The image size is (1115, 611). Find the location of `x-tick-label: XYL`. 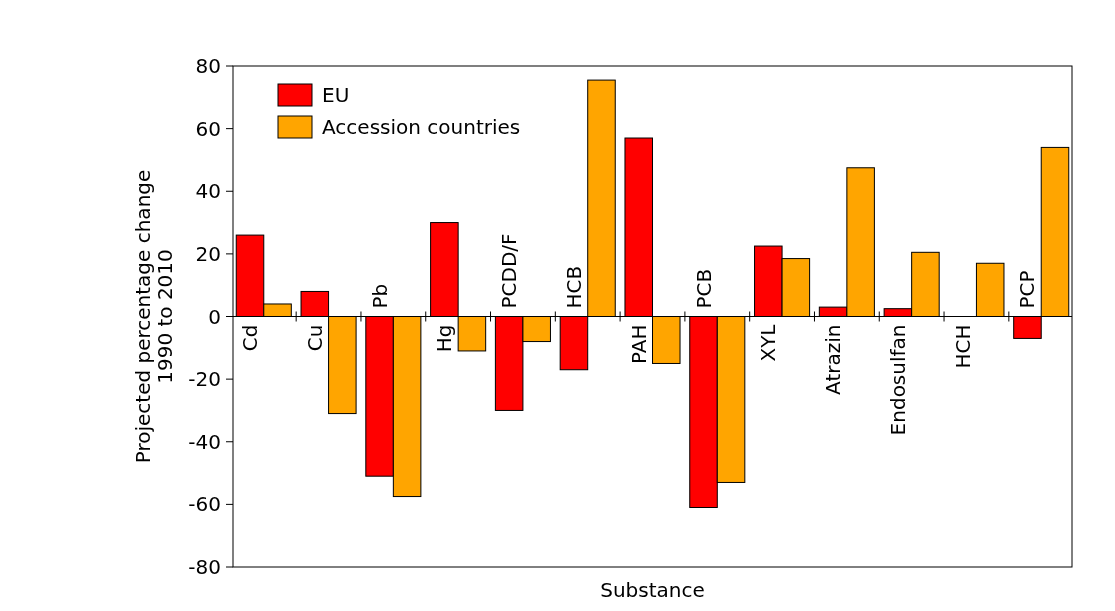

x-tick-label: XYL is located at coordinates (768, 342).